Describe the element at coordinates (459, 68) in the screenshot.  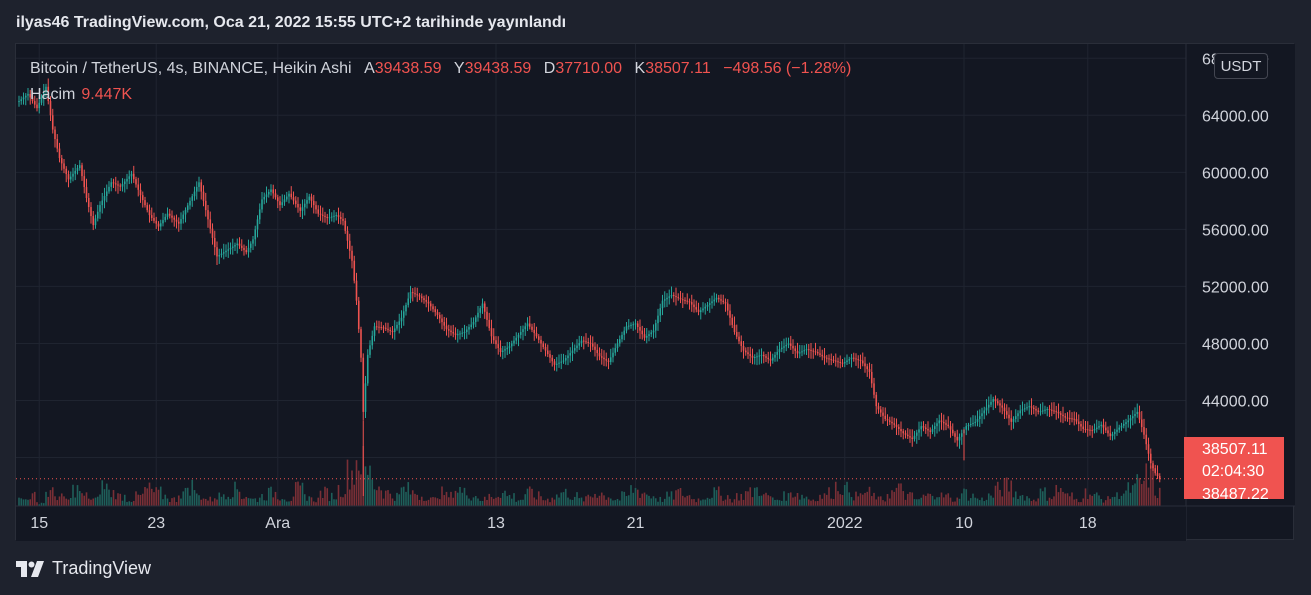
I see `high-label: Y` at that location.